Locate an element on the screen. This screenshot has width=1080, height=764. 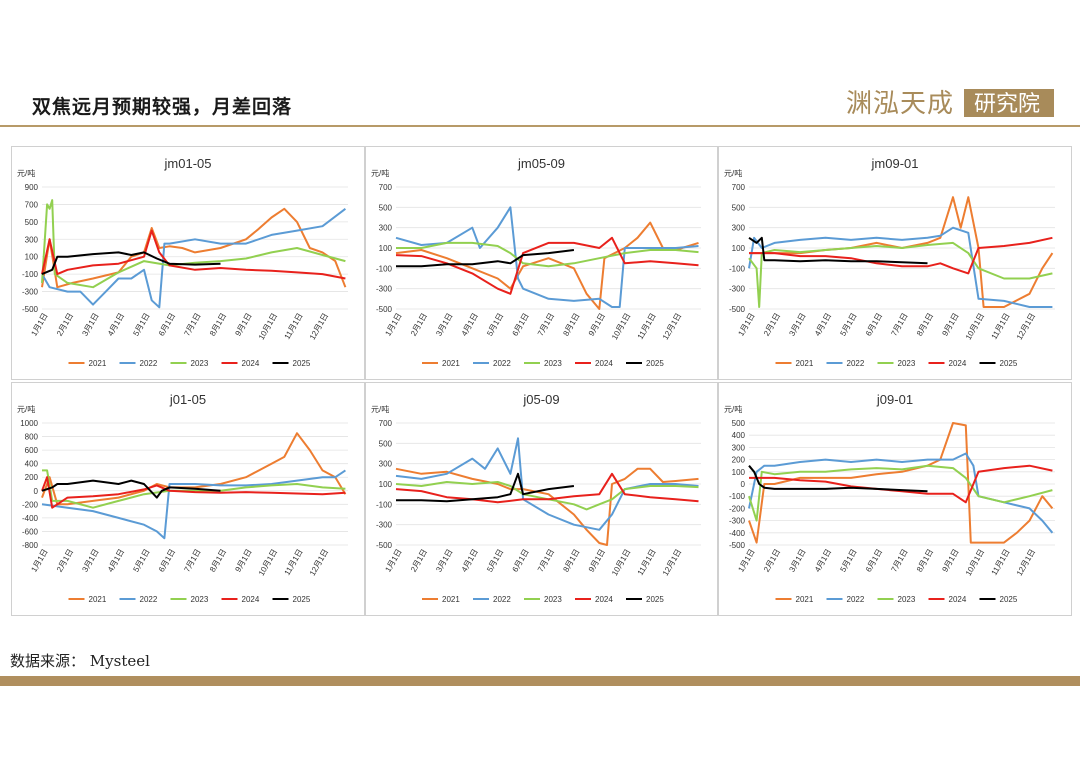
logo-box is located at coordinates (1009, 103).